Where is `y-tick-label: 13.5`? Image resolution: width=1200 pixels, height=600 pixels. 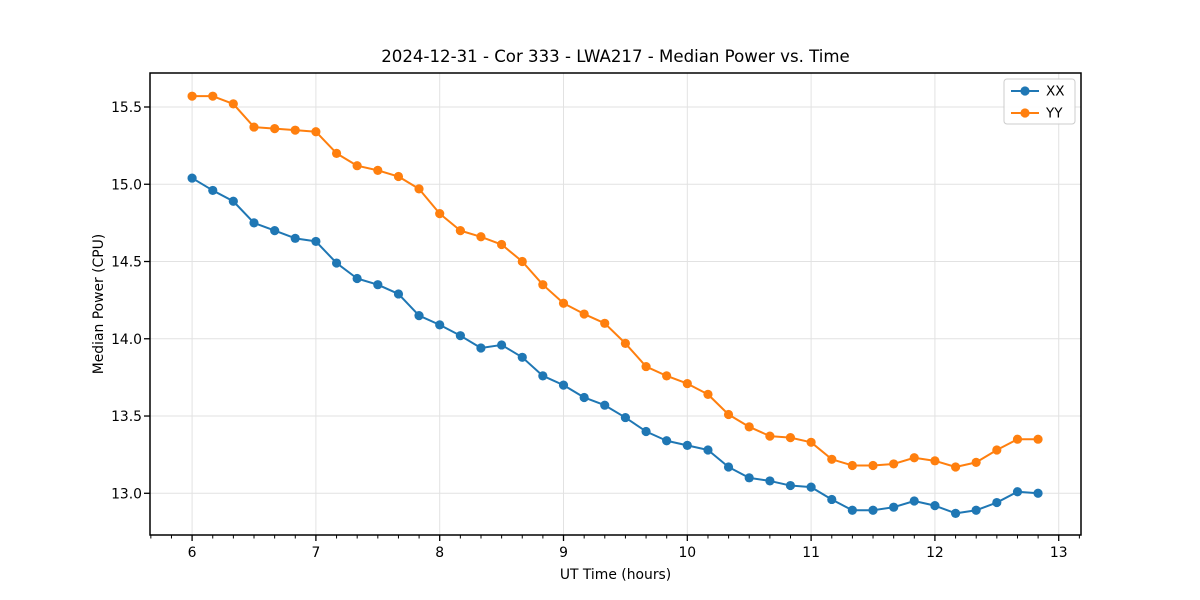
y-tick-label: 13.5 is located at coordinates (126, 417).